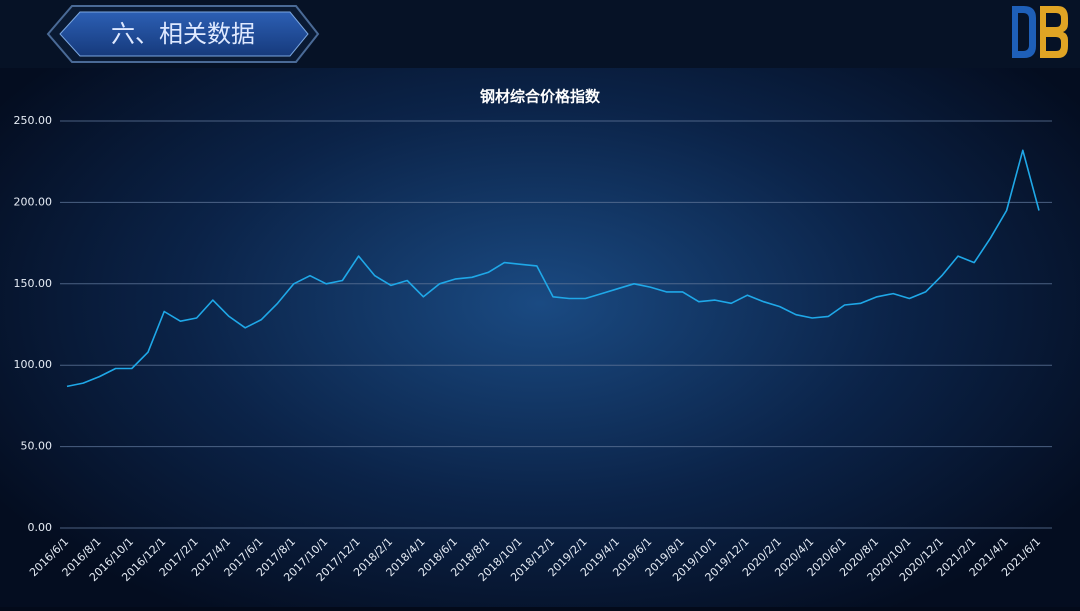 Image resolution: width=1080 pixels, height=611 pixels. I want to click on logo, so click(1040, 32).